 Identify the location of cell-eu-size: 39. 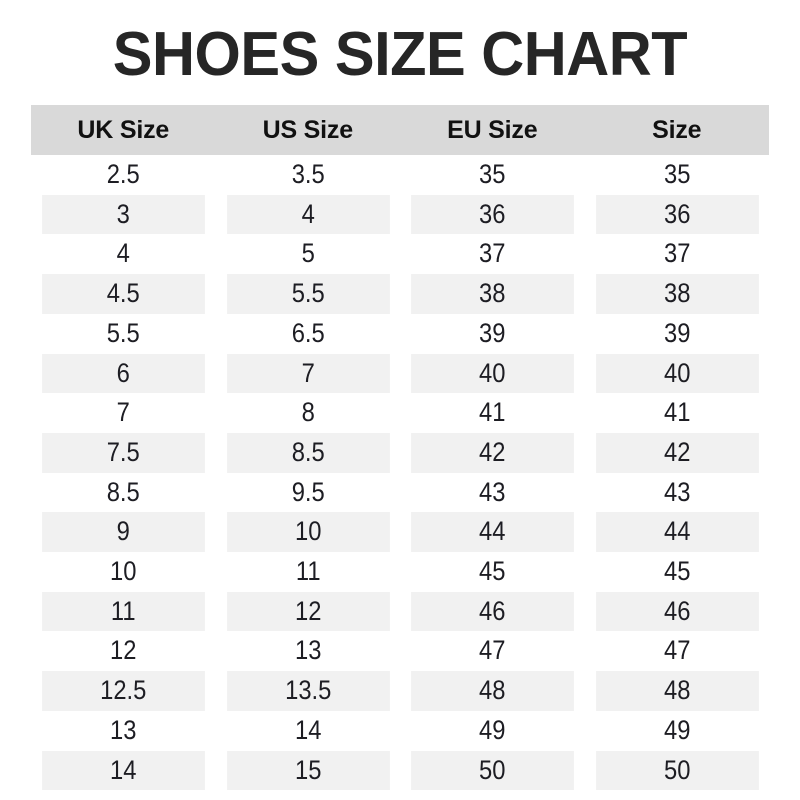
(492, 333).